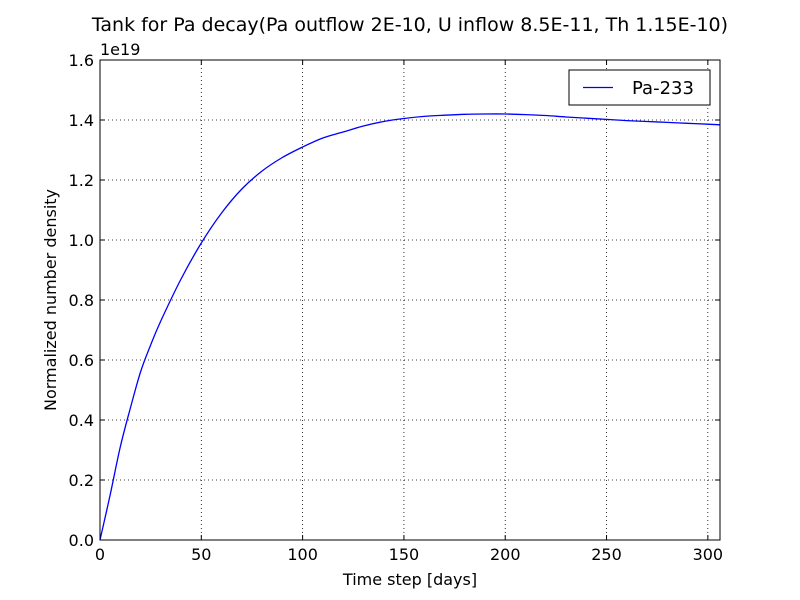 Image resolution: width=800 pixels, height=600 pixels. Describe the element at coordinates (708, 554) in the screenshot. I see `x-tick-label: 300` at that location.